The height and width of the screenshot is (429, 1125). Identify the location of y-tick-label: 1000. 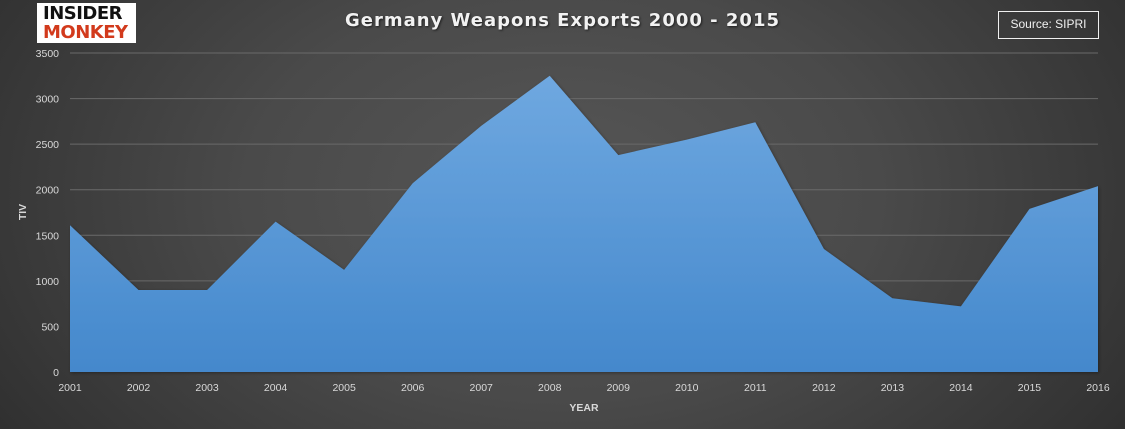
(48, 282).